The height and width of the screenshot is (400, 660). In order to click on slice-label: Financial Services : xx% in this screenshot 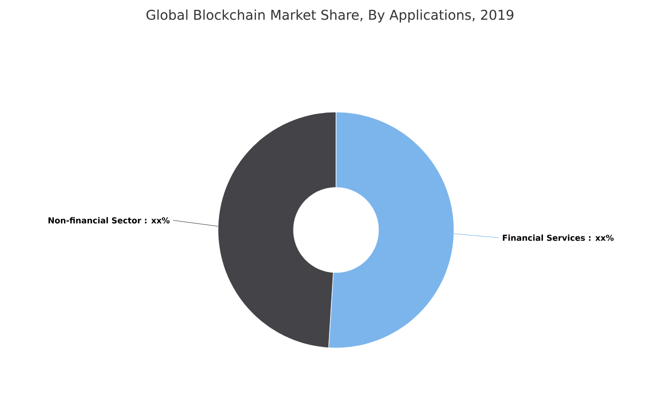, I will do `click(558, 237)`.